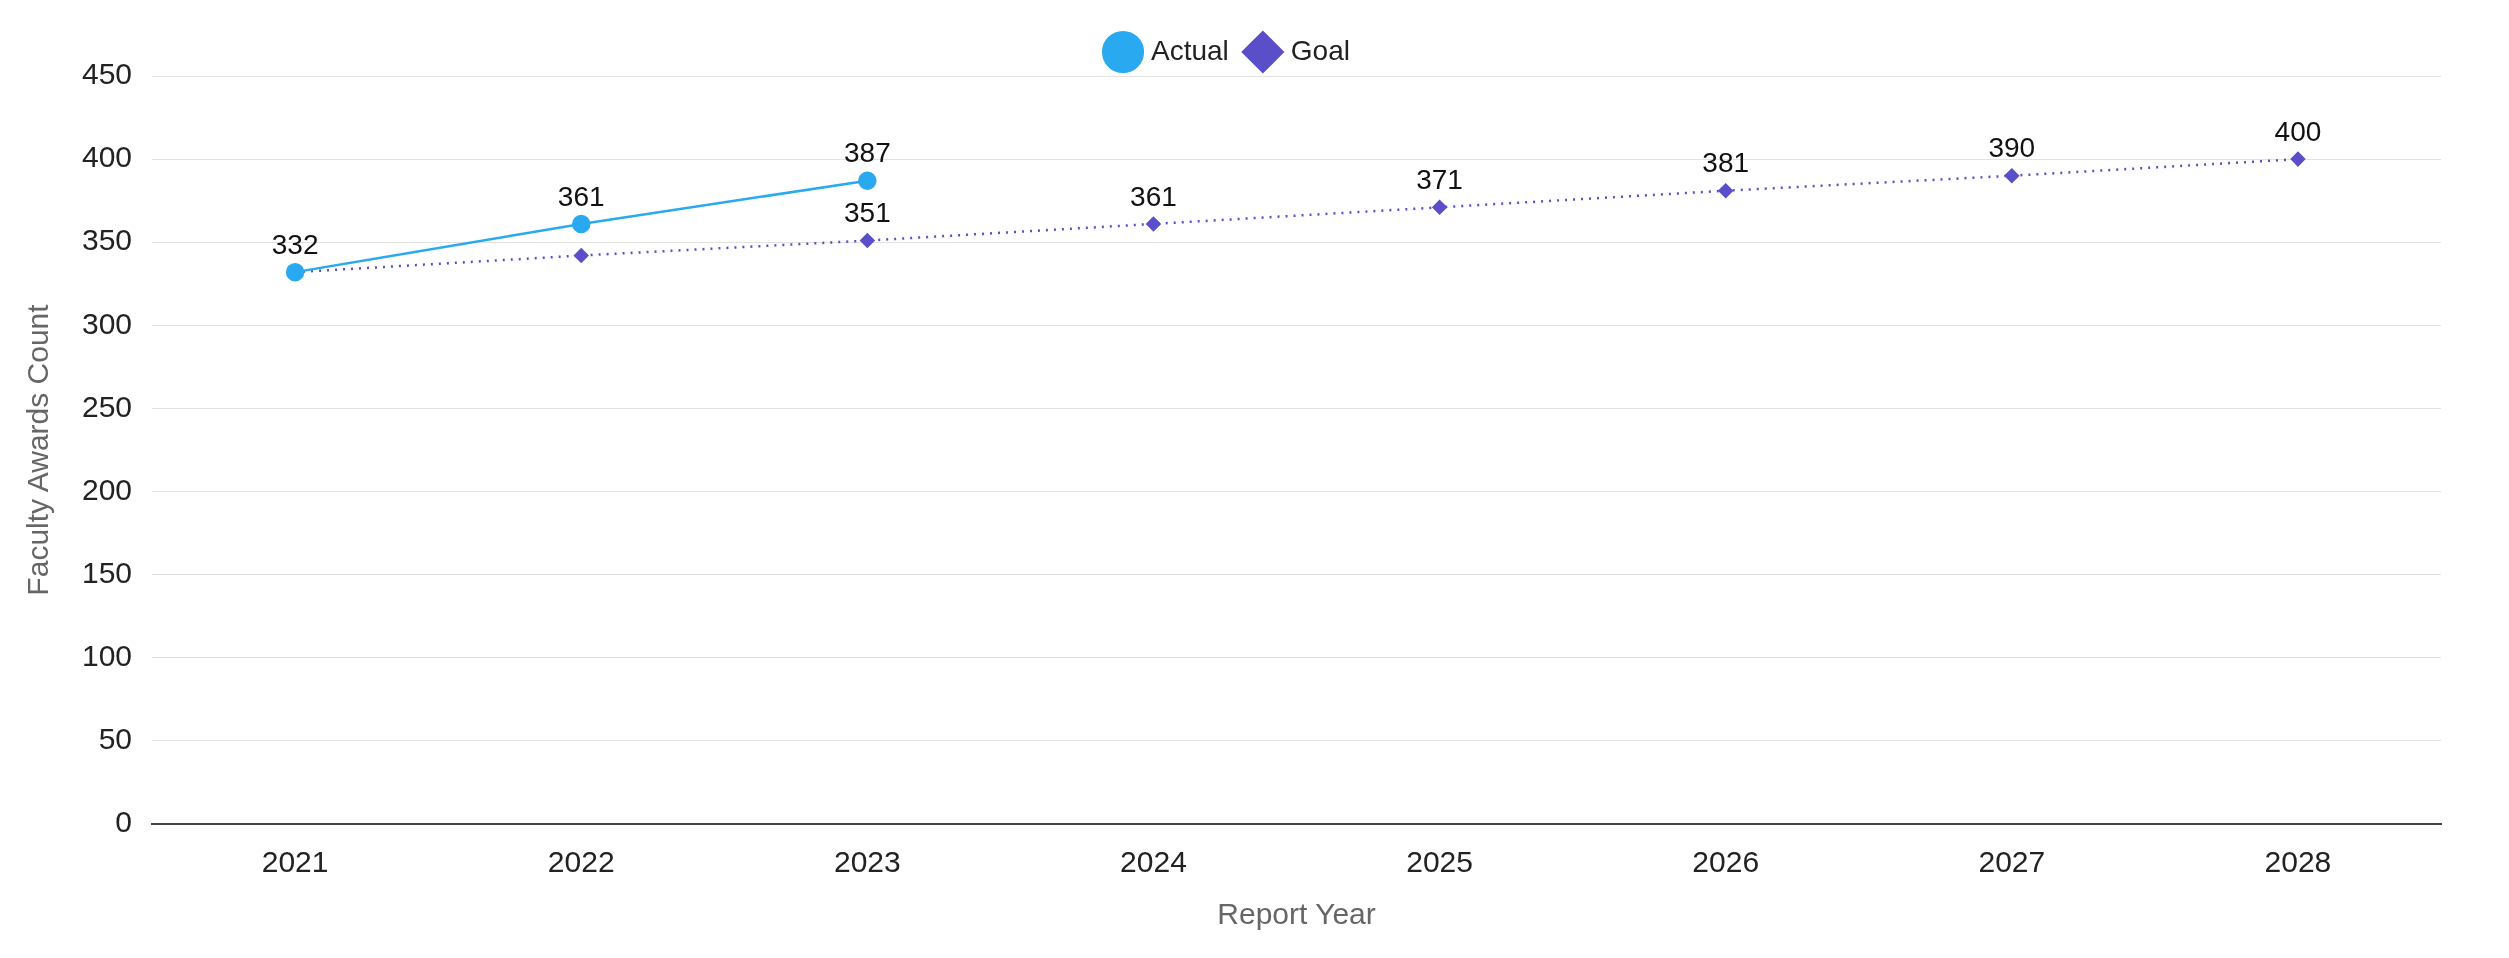  I want to click on y-tick-label: 200, so click(107, 489).